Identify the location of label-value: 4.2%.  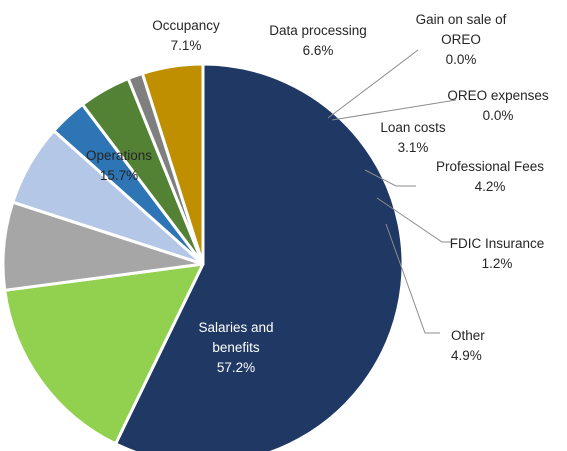
(490, 186).